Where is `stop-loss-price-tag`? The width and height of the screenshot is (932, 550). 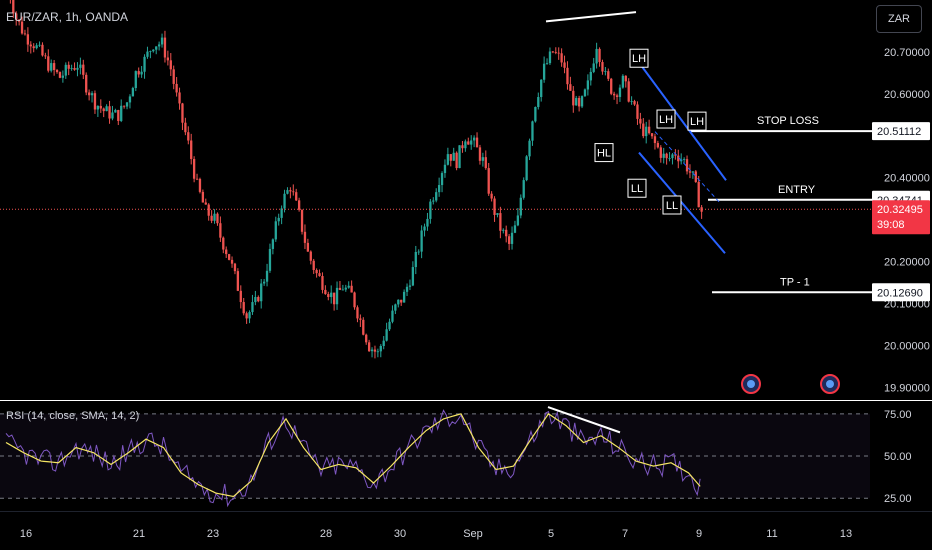
stop-loss-price-tag is located at coordinates (901, 131).